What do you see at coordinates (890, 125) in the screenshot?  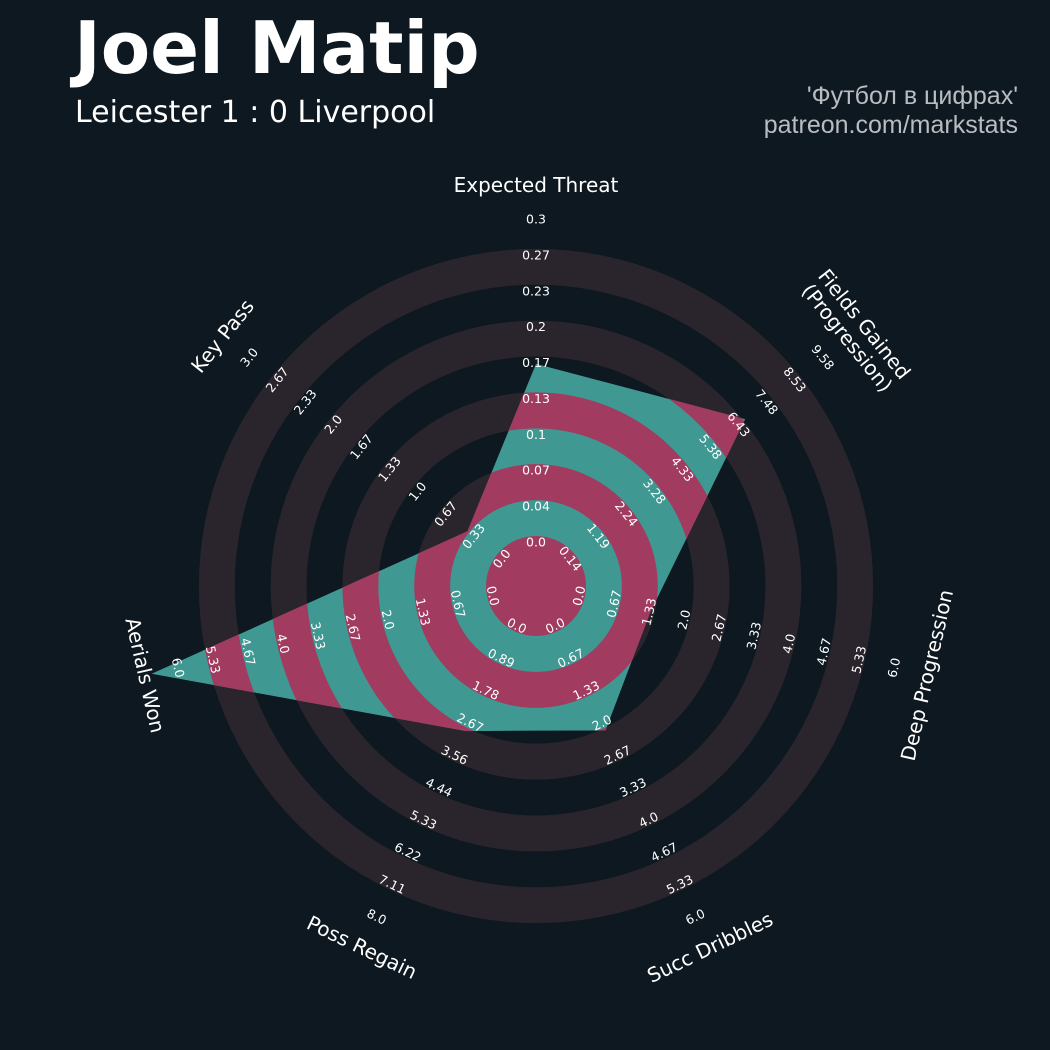 I see `credit-line-2: patreon.com/markstats` at bounding box center [890, 125].